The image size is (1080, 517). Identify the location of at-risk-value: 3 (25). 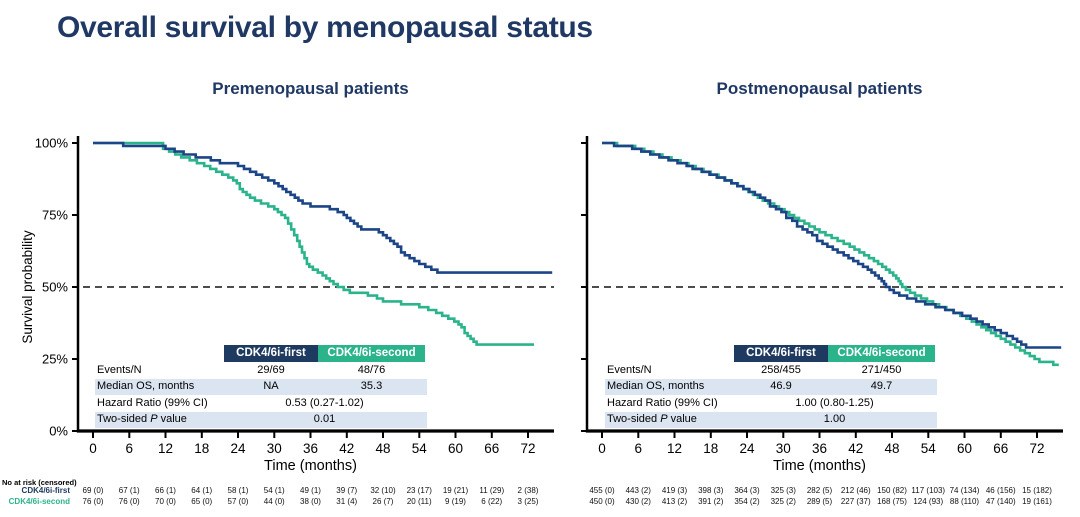
(528, 501).